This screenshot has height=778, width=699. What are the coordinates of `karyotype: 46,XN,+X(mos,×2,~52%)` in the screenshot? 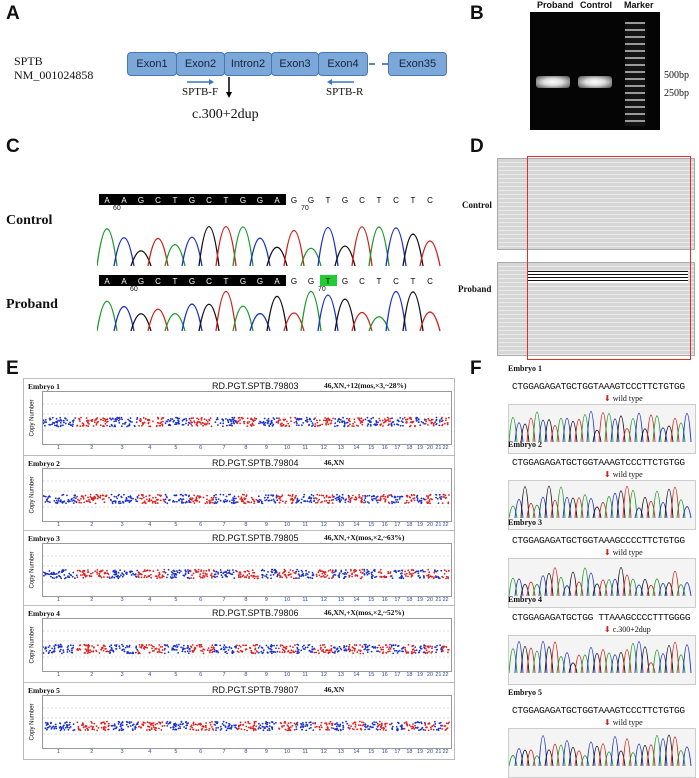 It's located at (364, 612).